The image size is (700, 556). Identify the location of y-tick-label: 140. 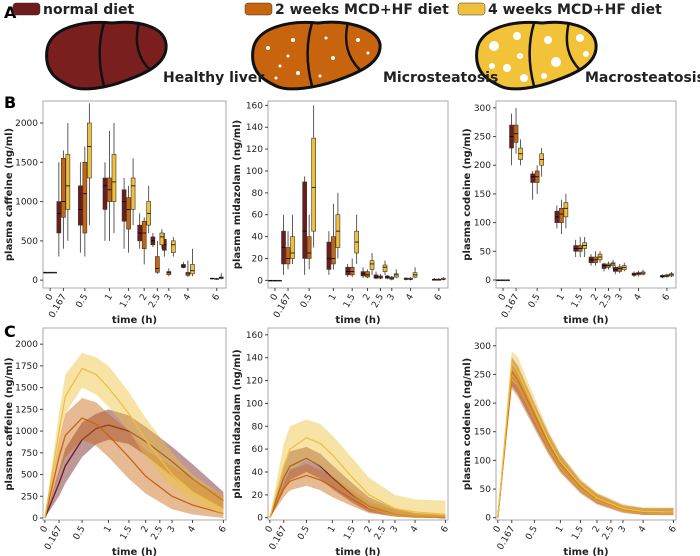
(254, 128).